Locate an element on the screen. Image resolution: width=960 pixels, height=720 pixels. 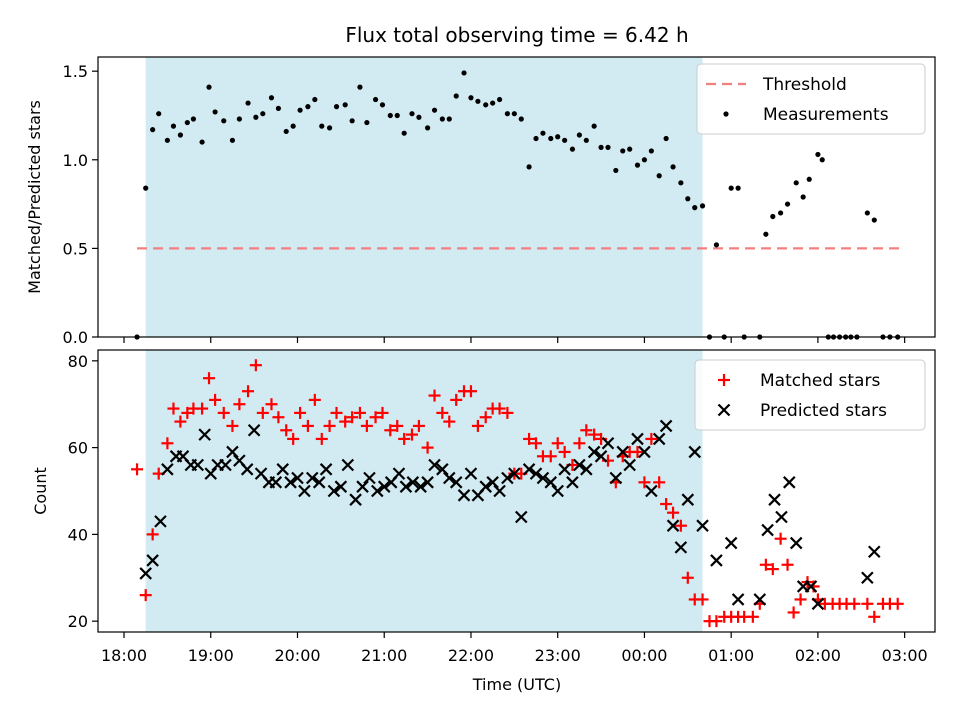
chart-title: Flux total observing time = 6.42 h is located at coordinates (516, 35).